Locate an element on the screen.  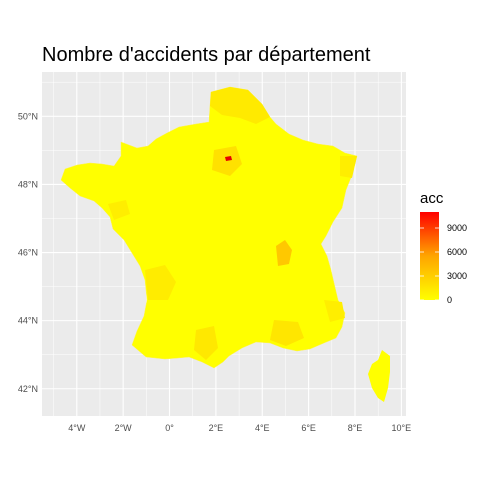
department-alpes-maritimes is located at coordinates (334, 311).